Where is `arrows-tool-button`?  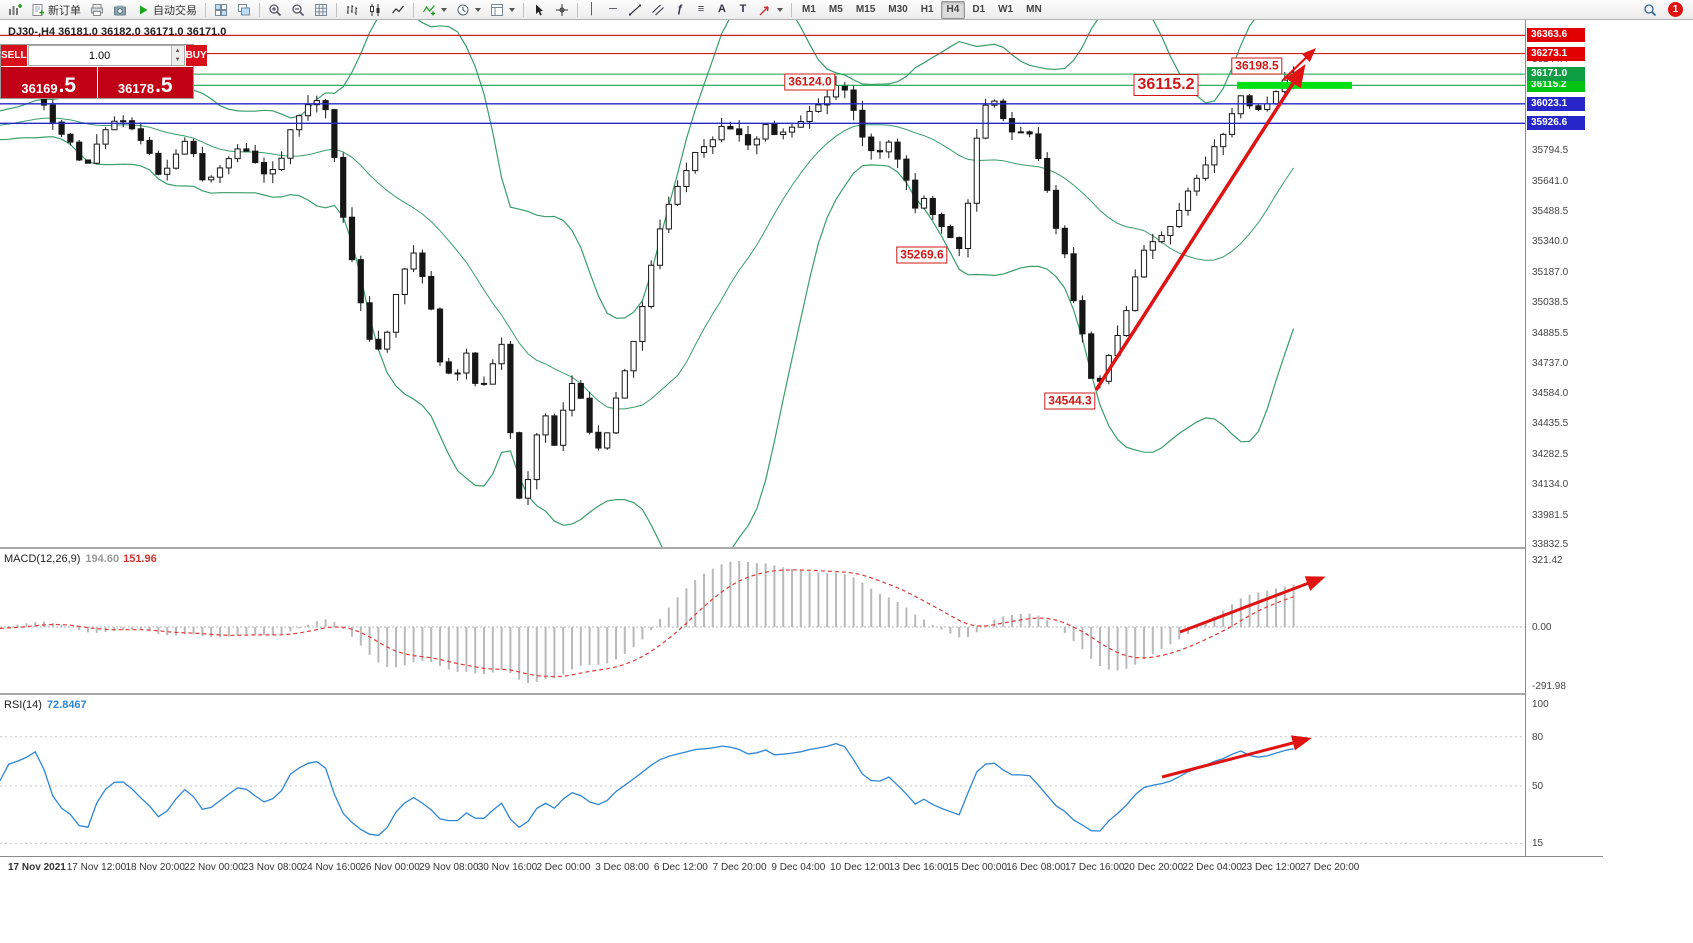 arrows-tool-button is located at coordinates (770, 10).